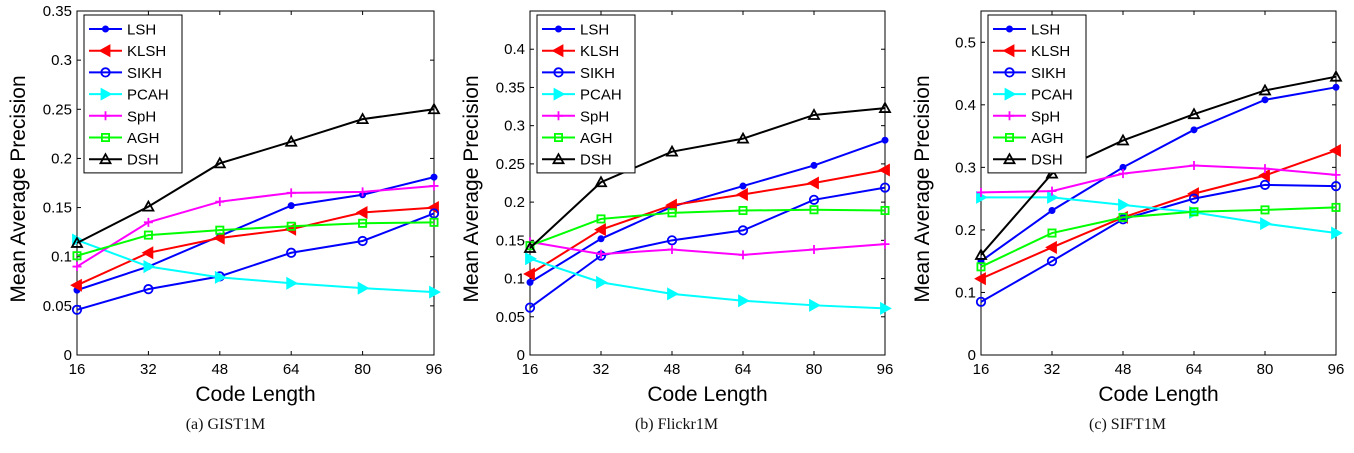  What do you see at coordinates (1048, 73) in the screenshot?
I see `legend-label-sikh: SIKH` at bounding box center [1048, 73].